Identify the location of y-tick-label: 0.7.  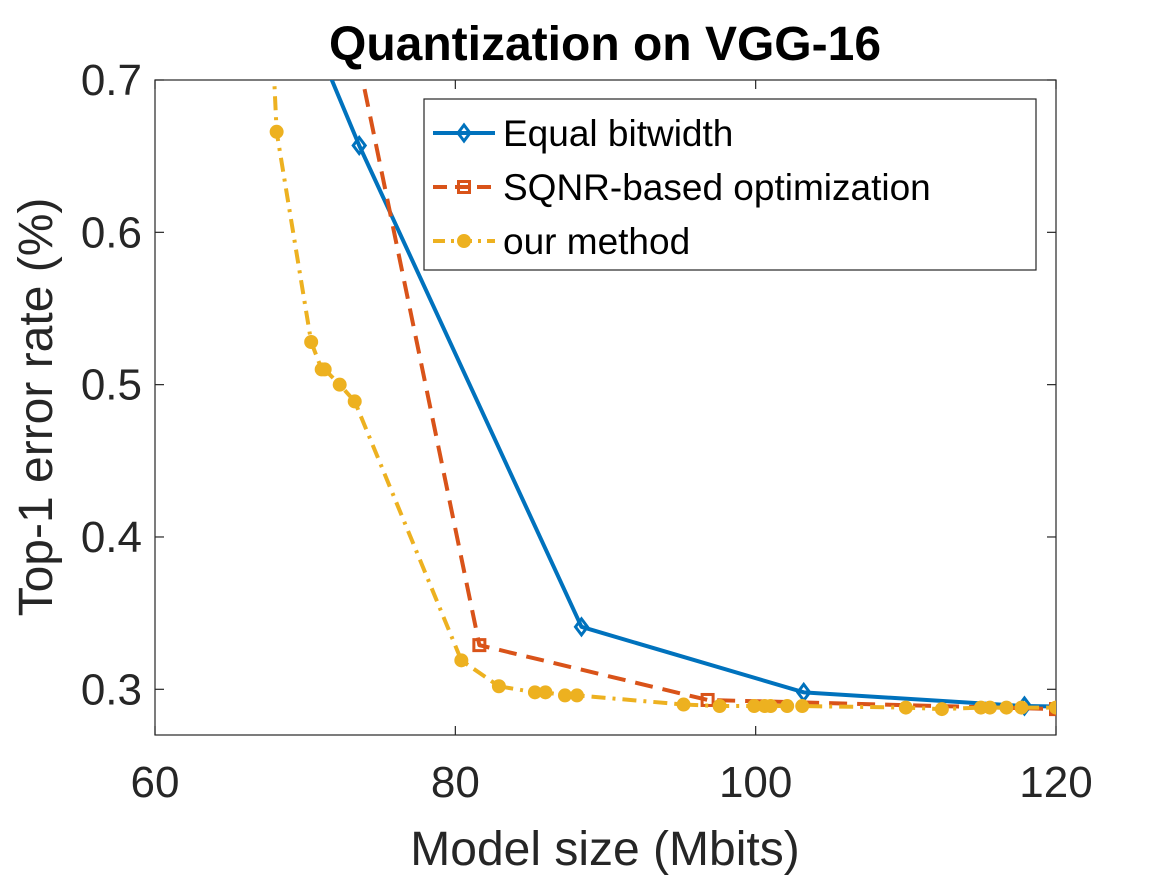
(111, 80).